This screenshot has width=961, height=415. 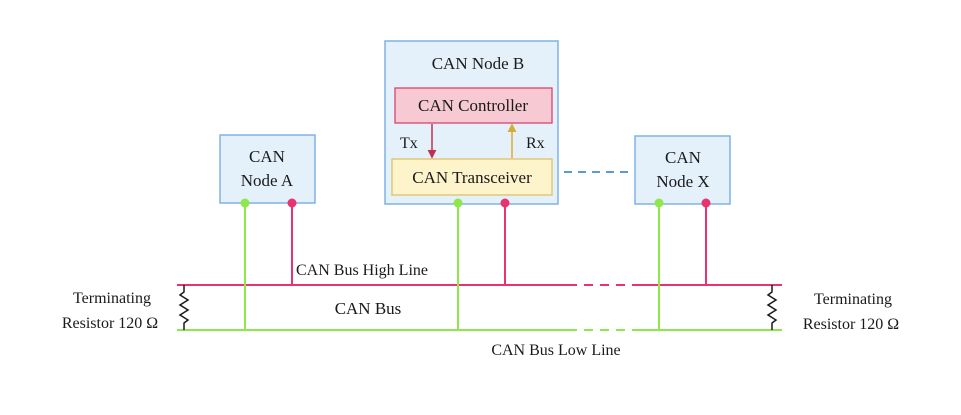 What do you see at coordinates (110, 323) in the screenshot?
I see `terminator-left-line2: Resistor 120 Ω` at bounding box center [110, 323].